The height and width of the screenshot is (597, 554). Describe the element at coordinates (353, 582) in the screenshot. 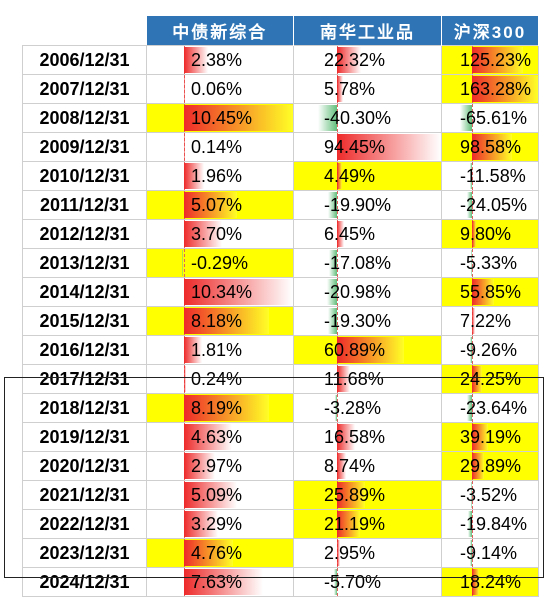

I see `value-label: -5.70%` at that location.